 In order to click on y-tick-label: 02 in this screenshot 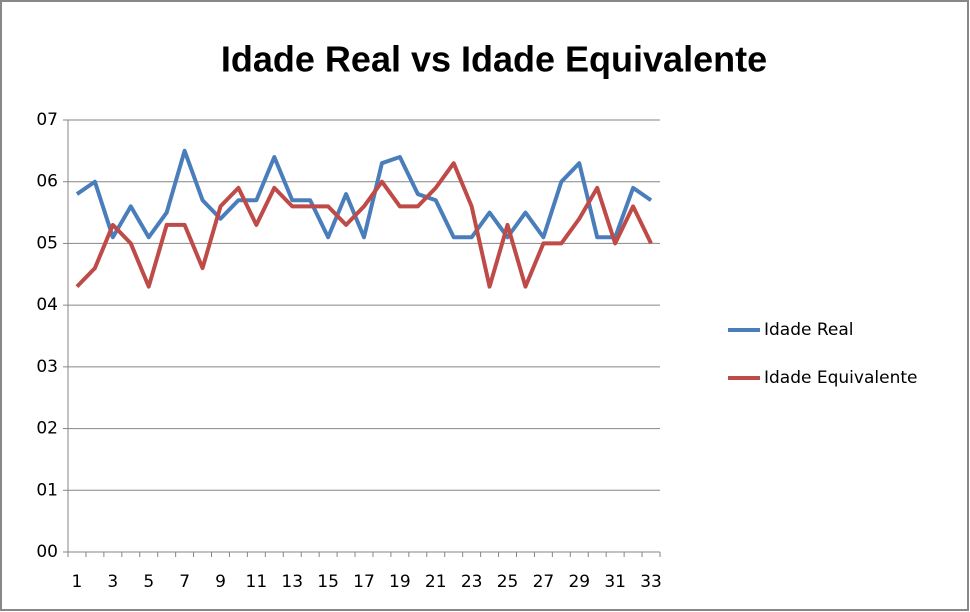, I will do `click(47, 429)`.